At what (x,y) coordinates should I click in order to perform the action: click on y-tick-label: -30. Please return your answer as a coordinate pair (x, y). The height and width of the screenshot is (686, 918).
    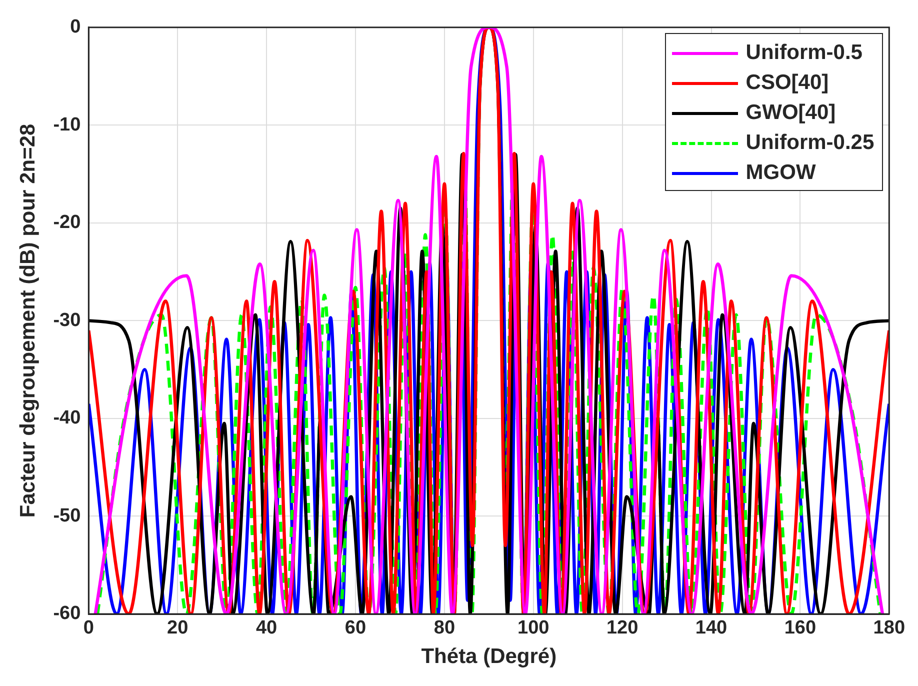
    Looking at the image, I should click on (67, 320).